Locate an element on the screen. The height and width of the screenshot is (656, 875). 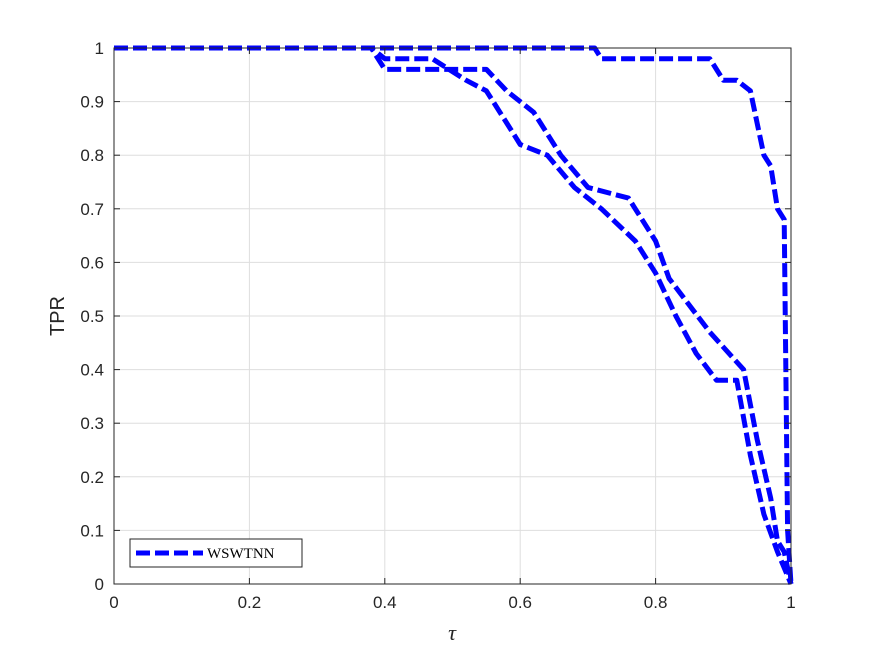
x-axis-label: τ is located at coordinates (452, 632).